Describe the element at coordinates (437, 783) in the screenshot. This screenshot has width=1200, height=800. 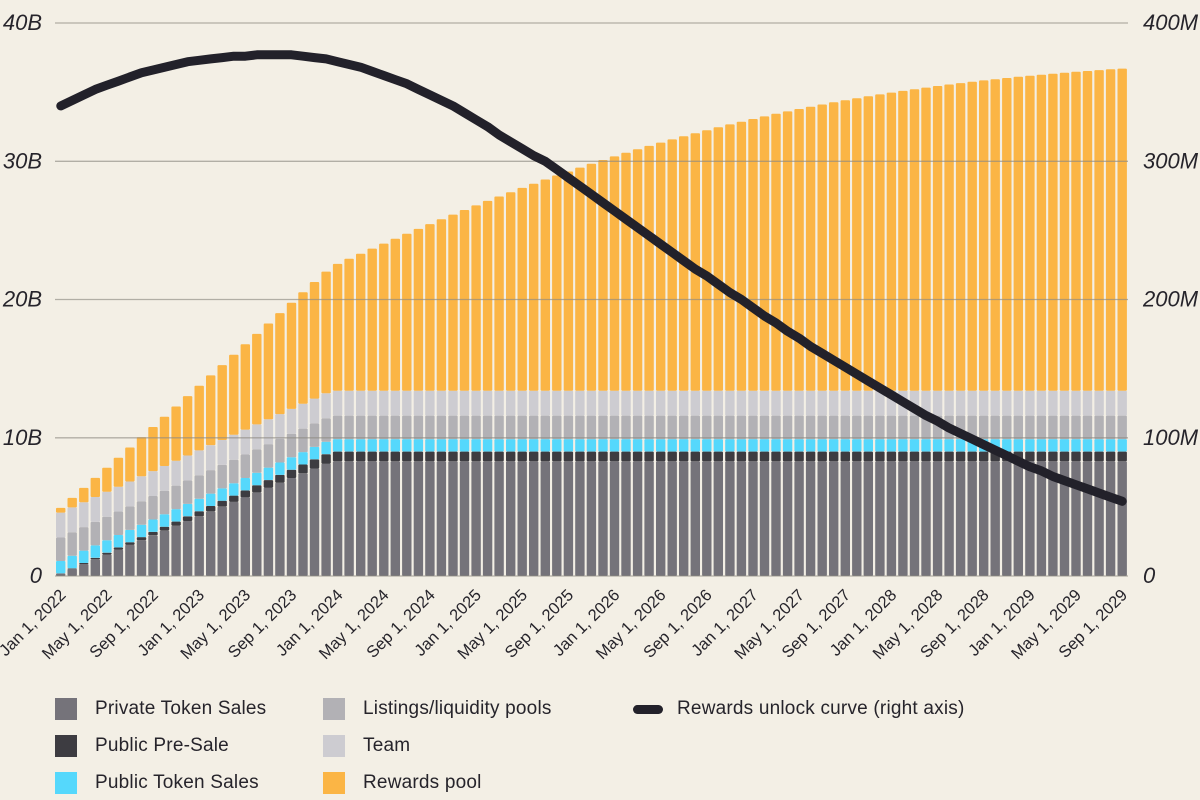
I see `legend-item-rewards-pool: Rewards pool` at that location.